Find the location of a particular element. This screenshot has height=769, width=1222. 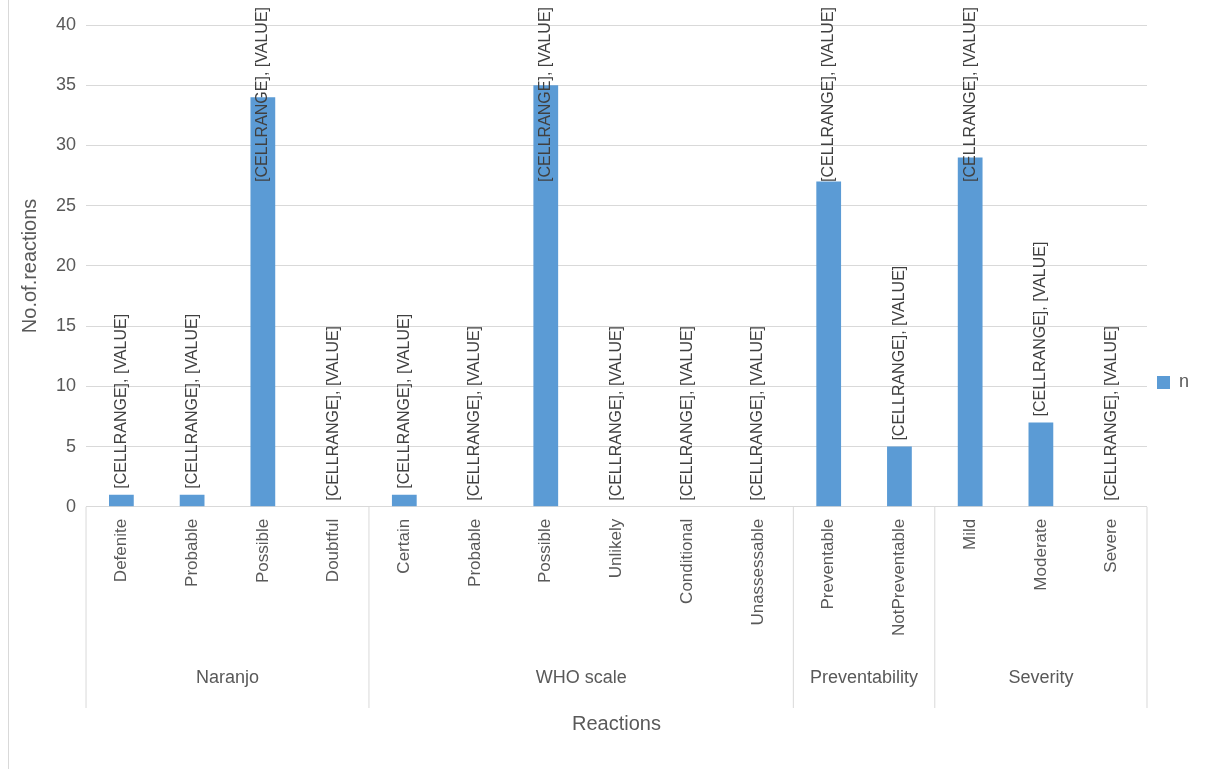

y-tick-label: 0 is located at coordinates (71, 505).